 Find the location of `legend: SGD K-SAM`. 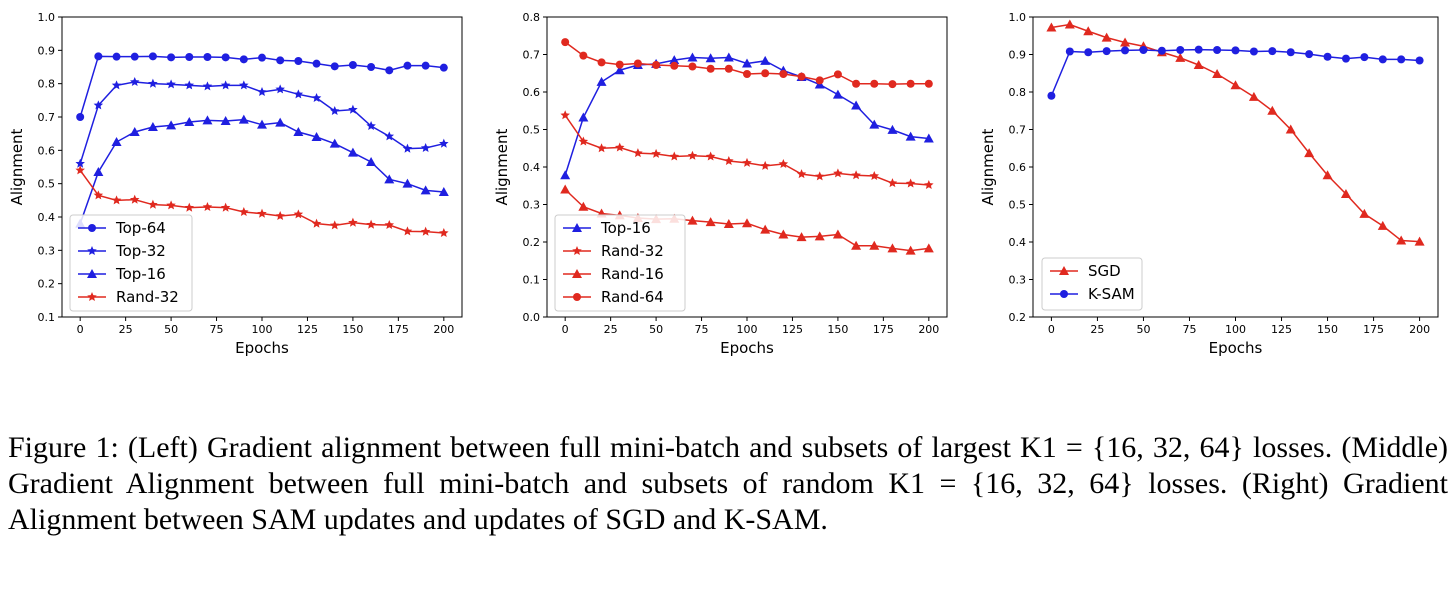

legend: SGD K-SAM is located at coordinates (1092, 284).